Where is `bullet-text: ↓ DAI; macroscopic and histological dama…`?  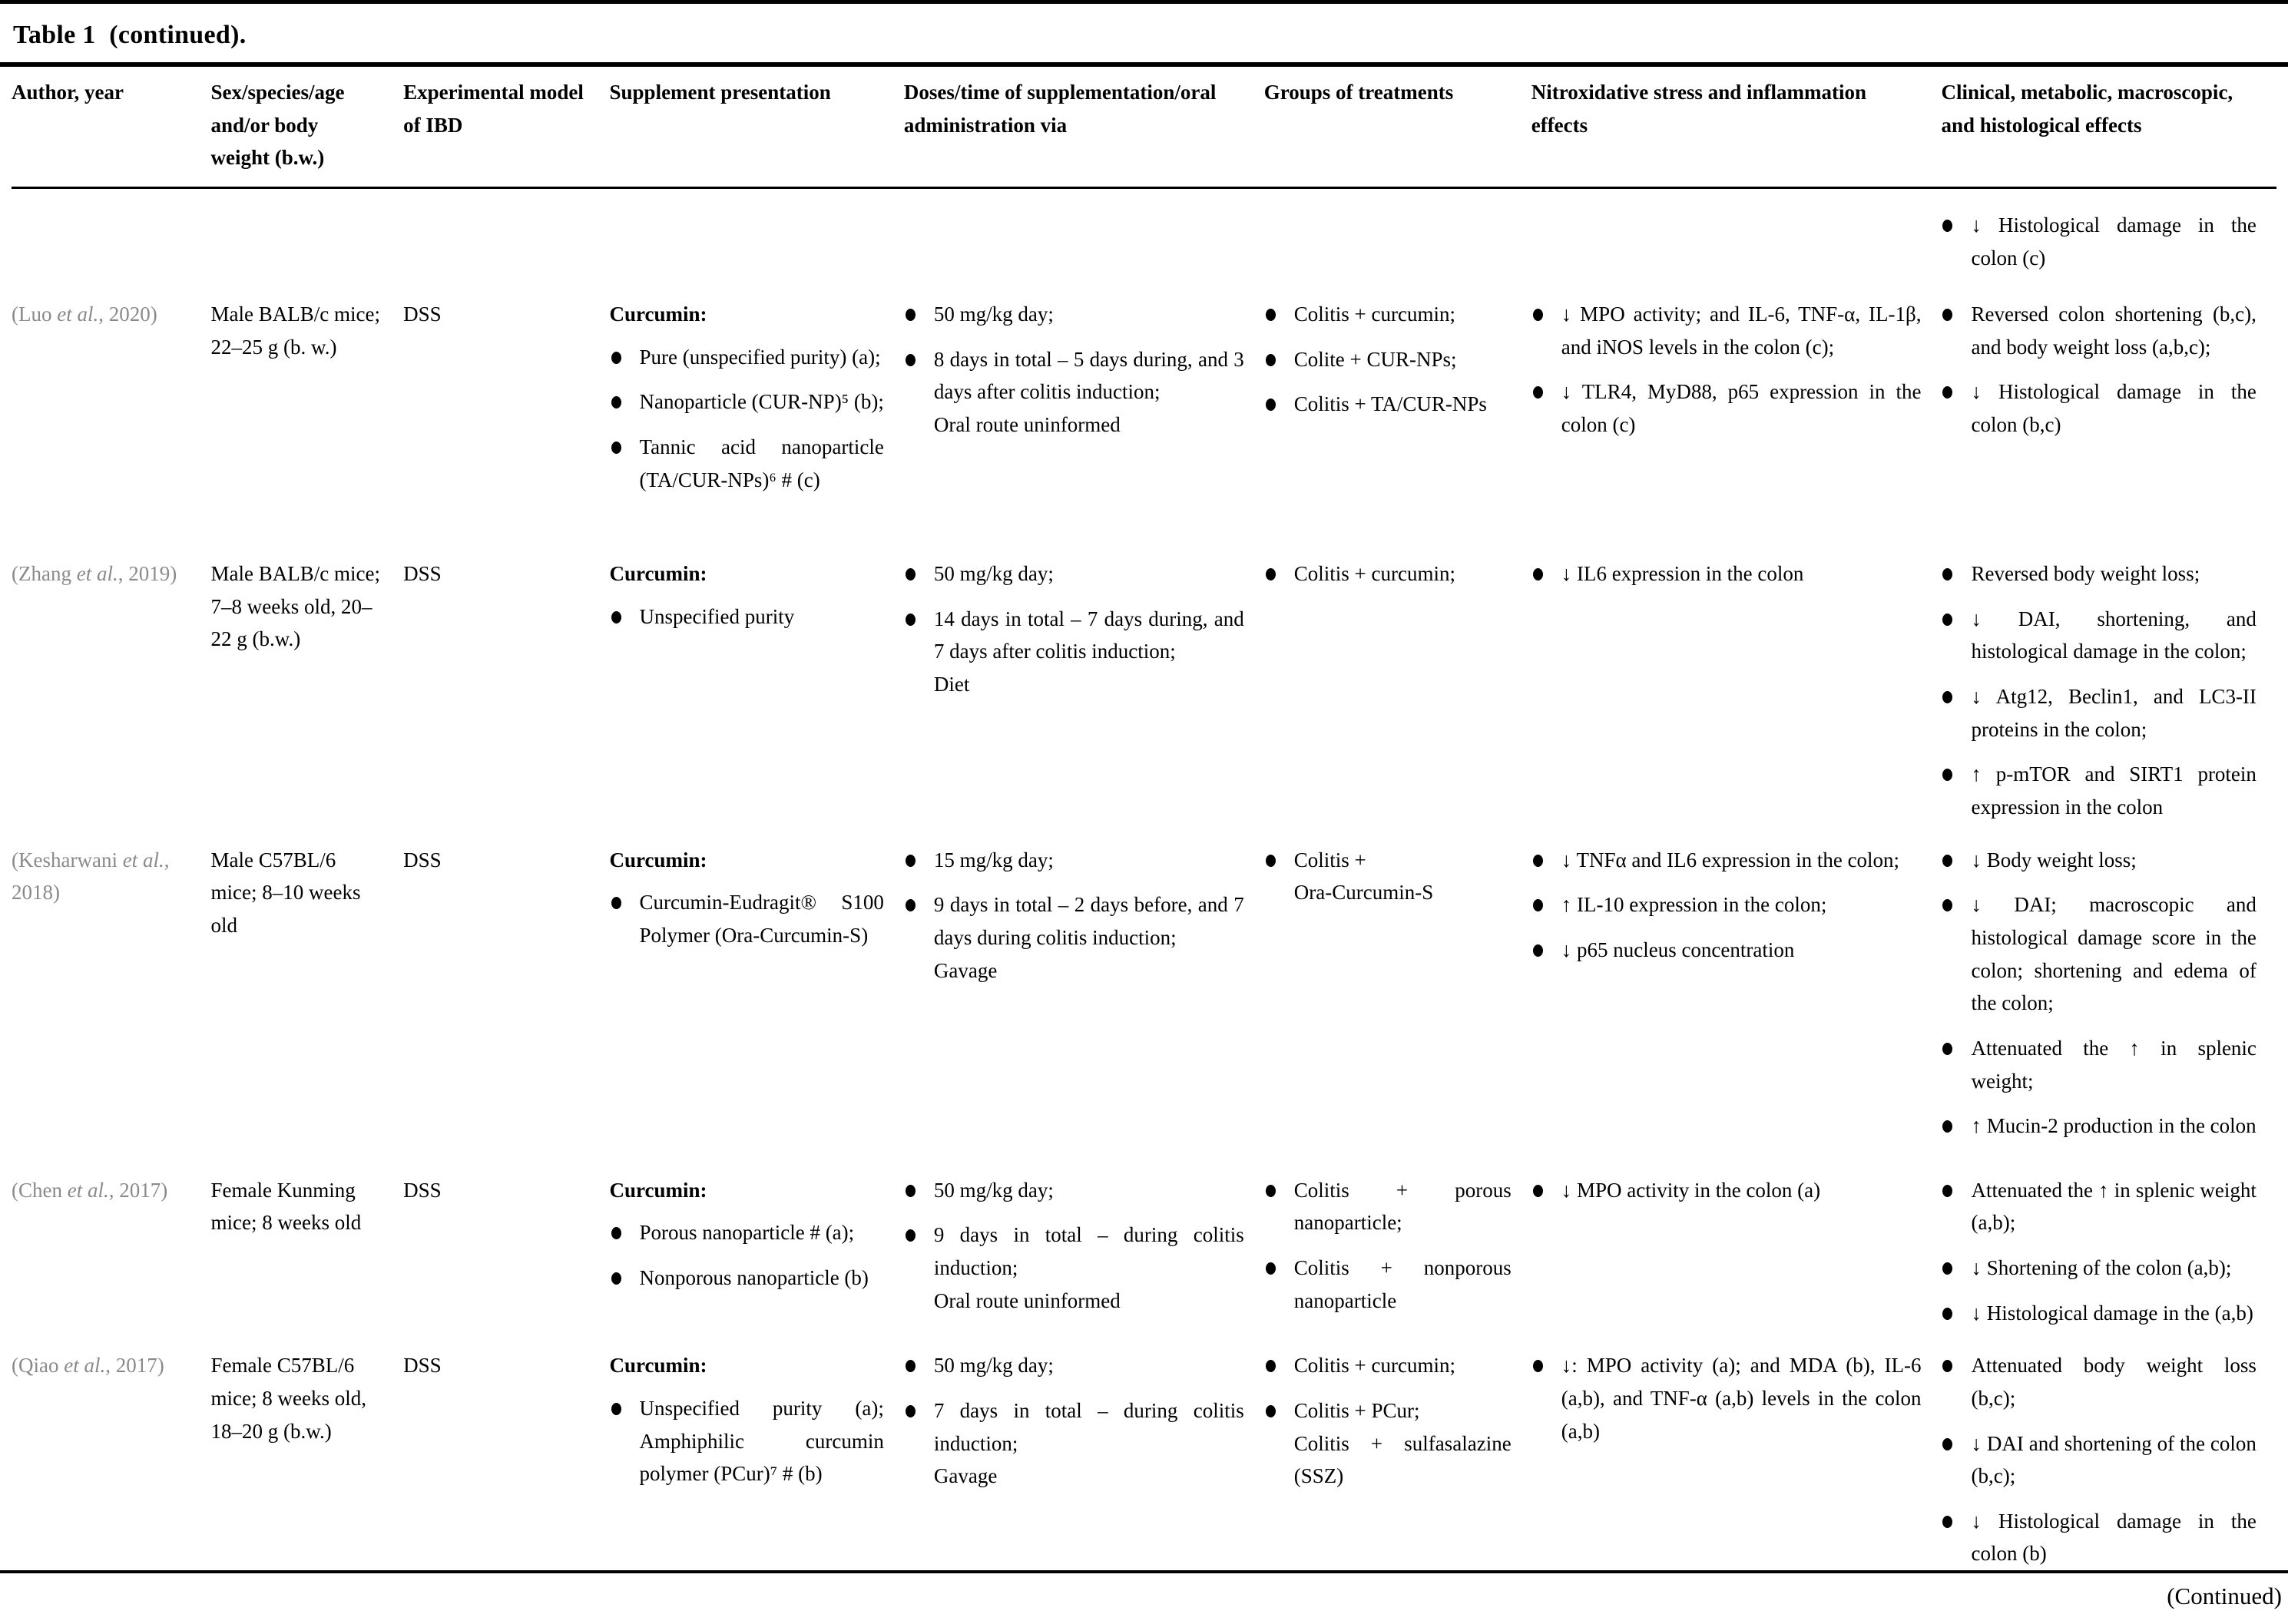
bullet-text: ↓ DAI; macroscopic and histological dama… is located at coordinates (2114, 954).